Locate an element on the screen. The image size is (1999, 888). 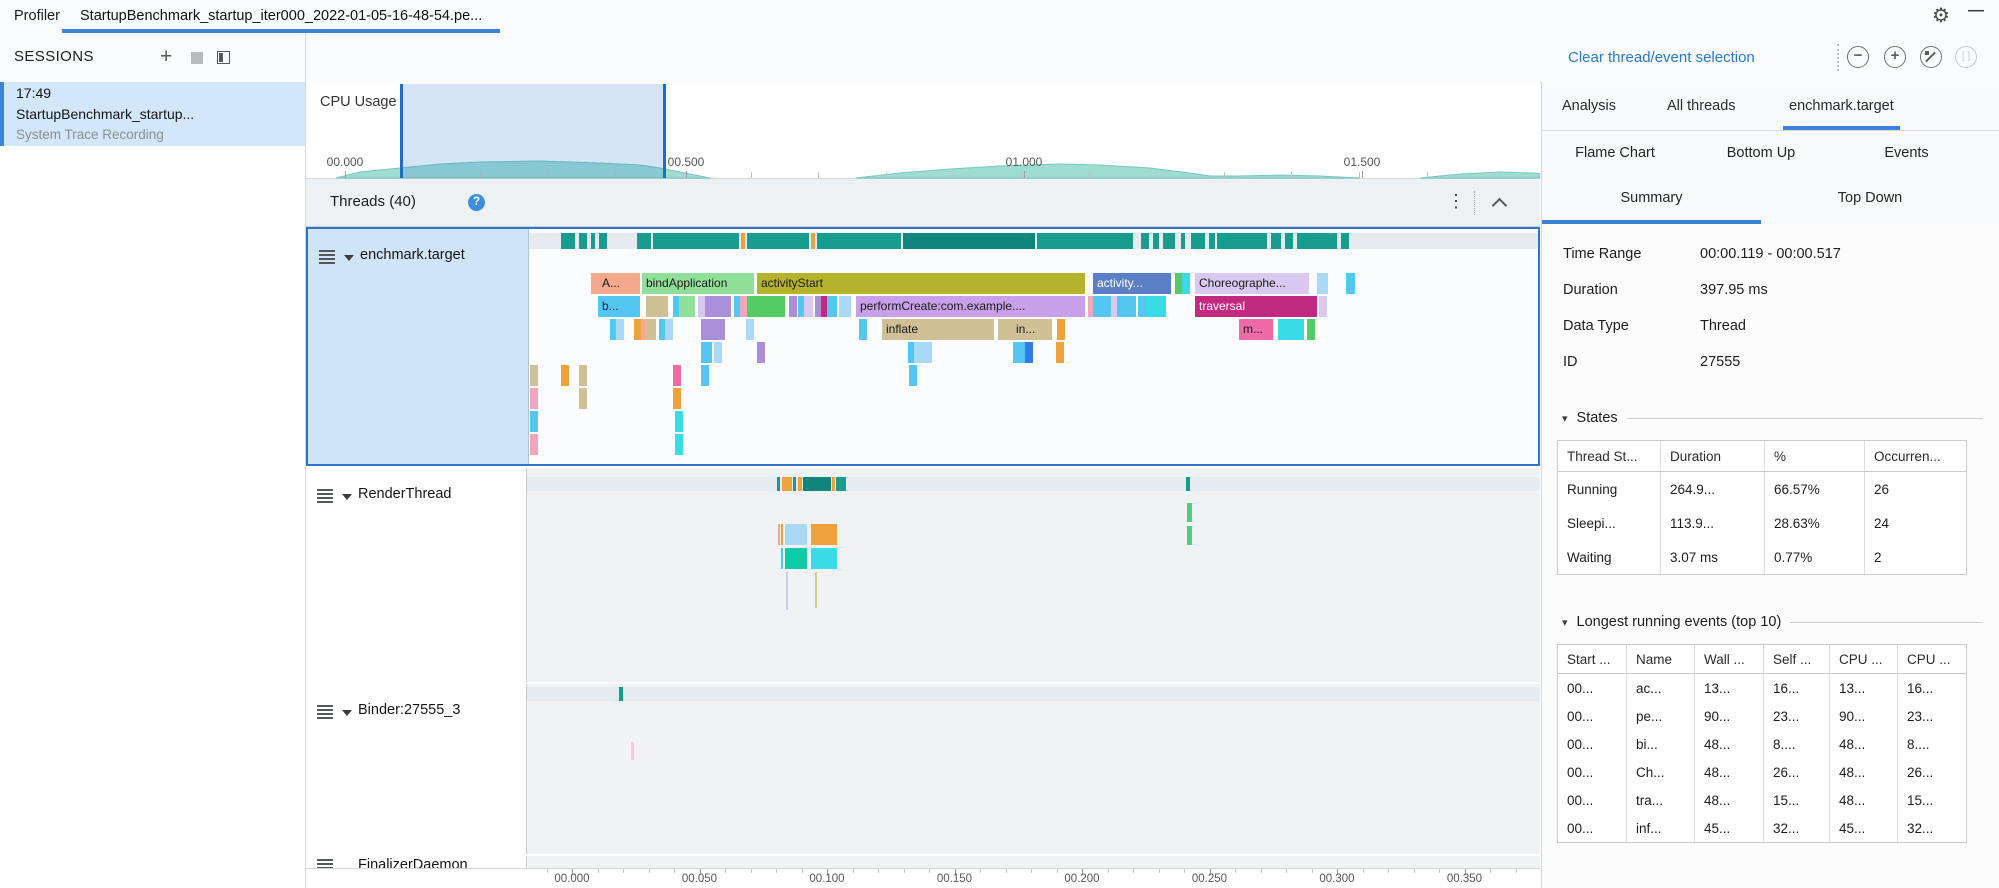
table-header-cell: % is located at coordinates (1815, 456).